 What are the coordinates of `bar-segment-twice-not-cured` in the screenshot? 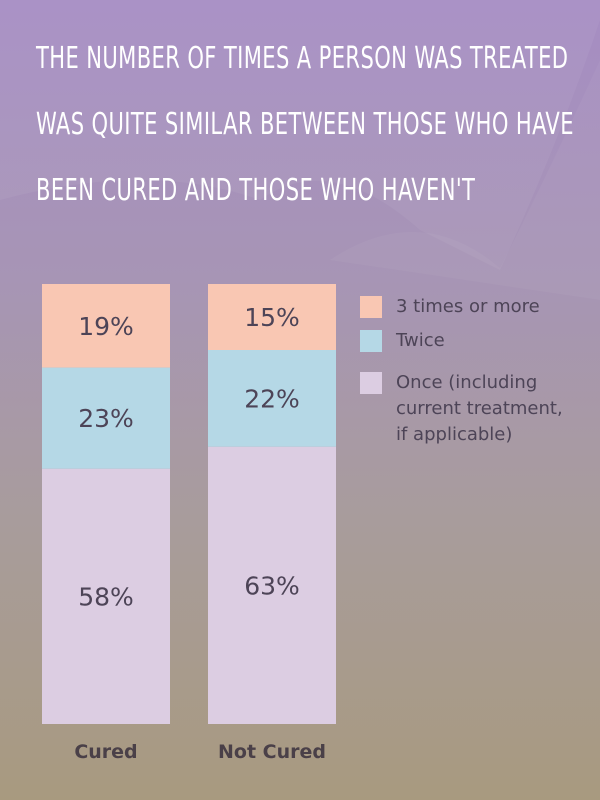 It's located at (272, 398).